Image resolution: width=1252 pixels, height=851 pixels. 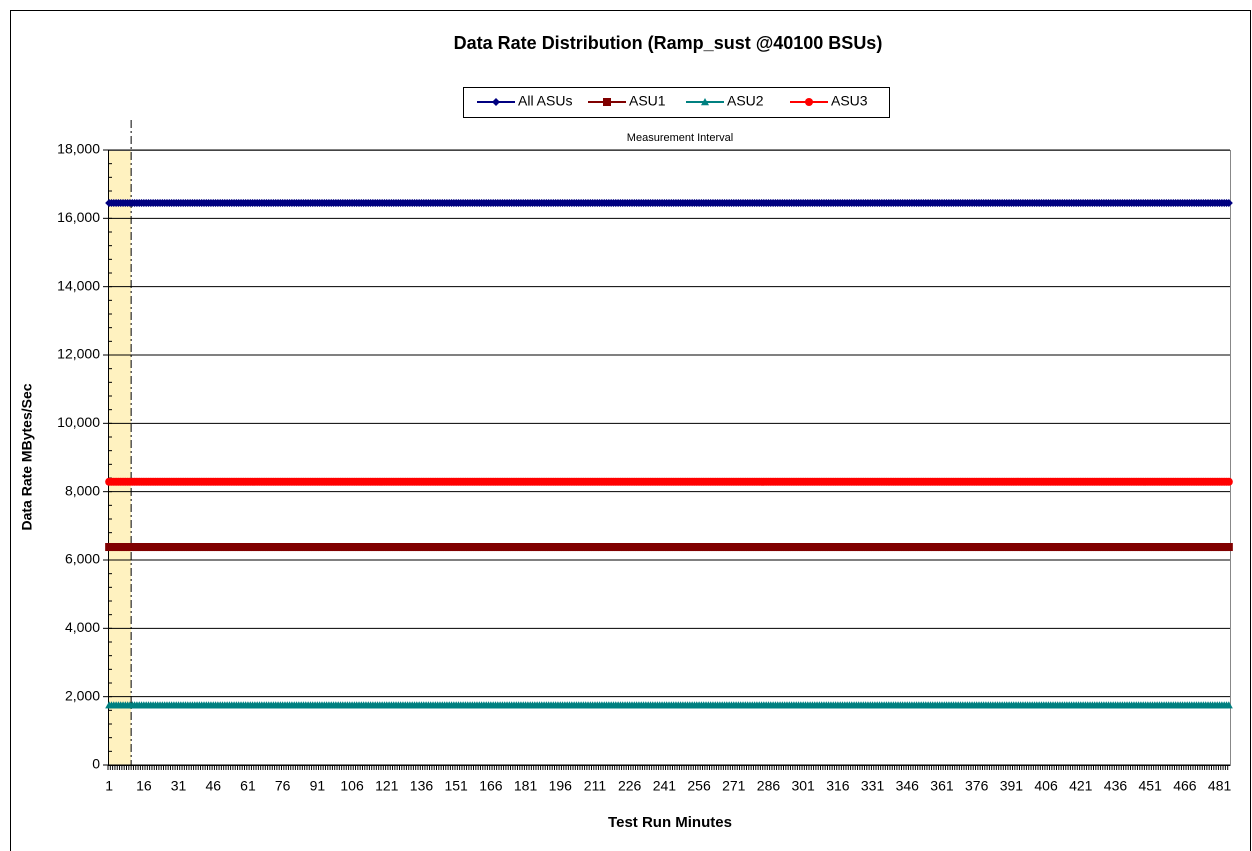 I want to click on x-tick-label: 256, so click(x=699, y=786).